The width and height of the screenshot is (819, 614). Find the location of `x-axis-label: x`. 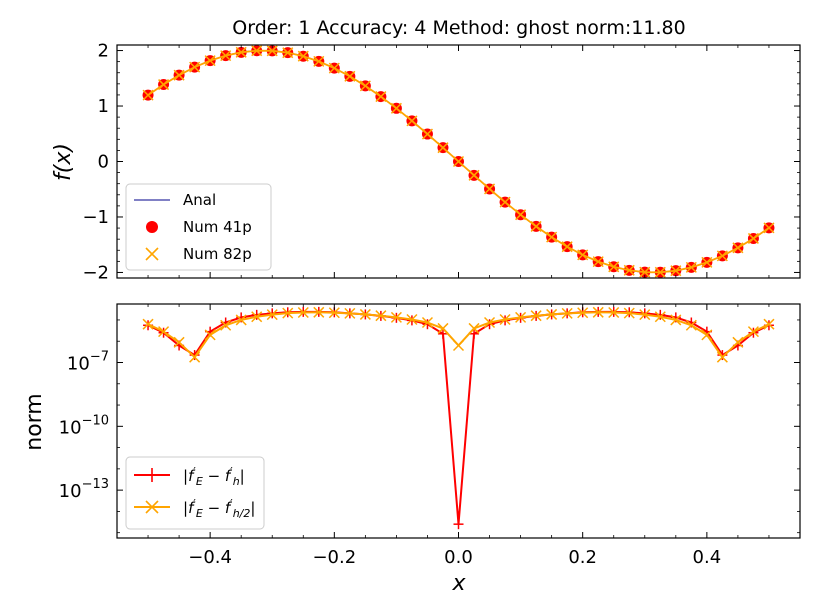

x-axis-label: x is located at coordinates (458, 583).